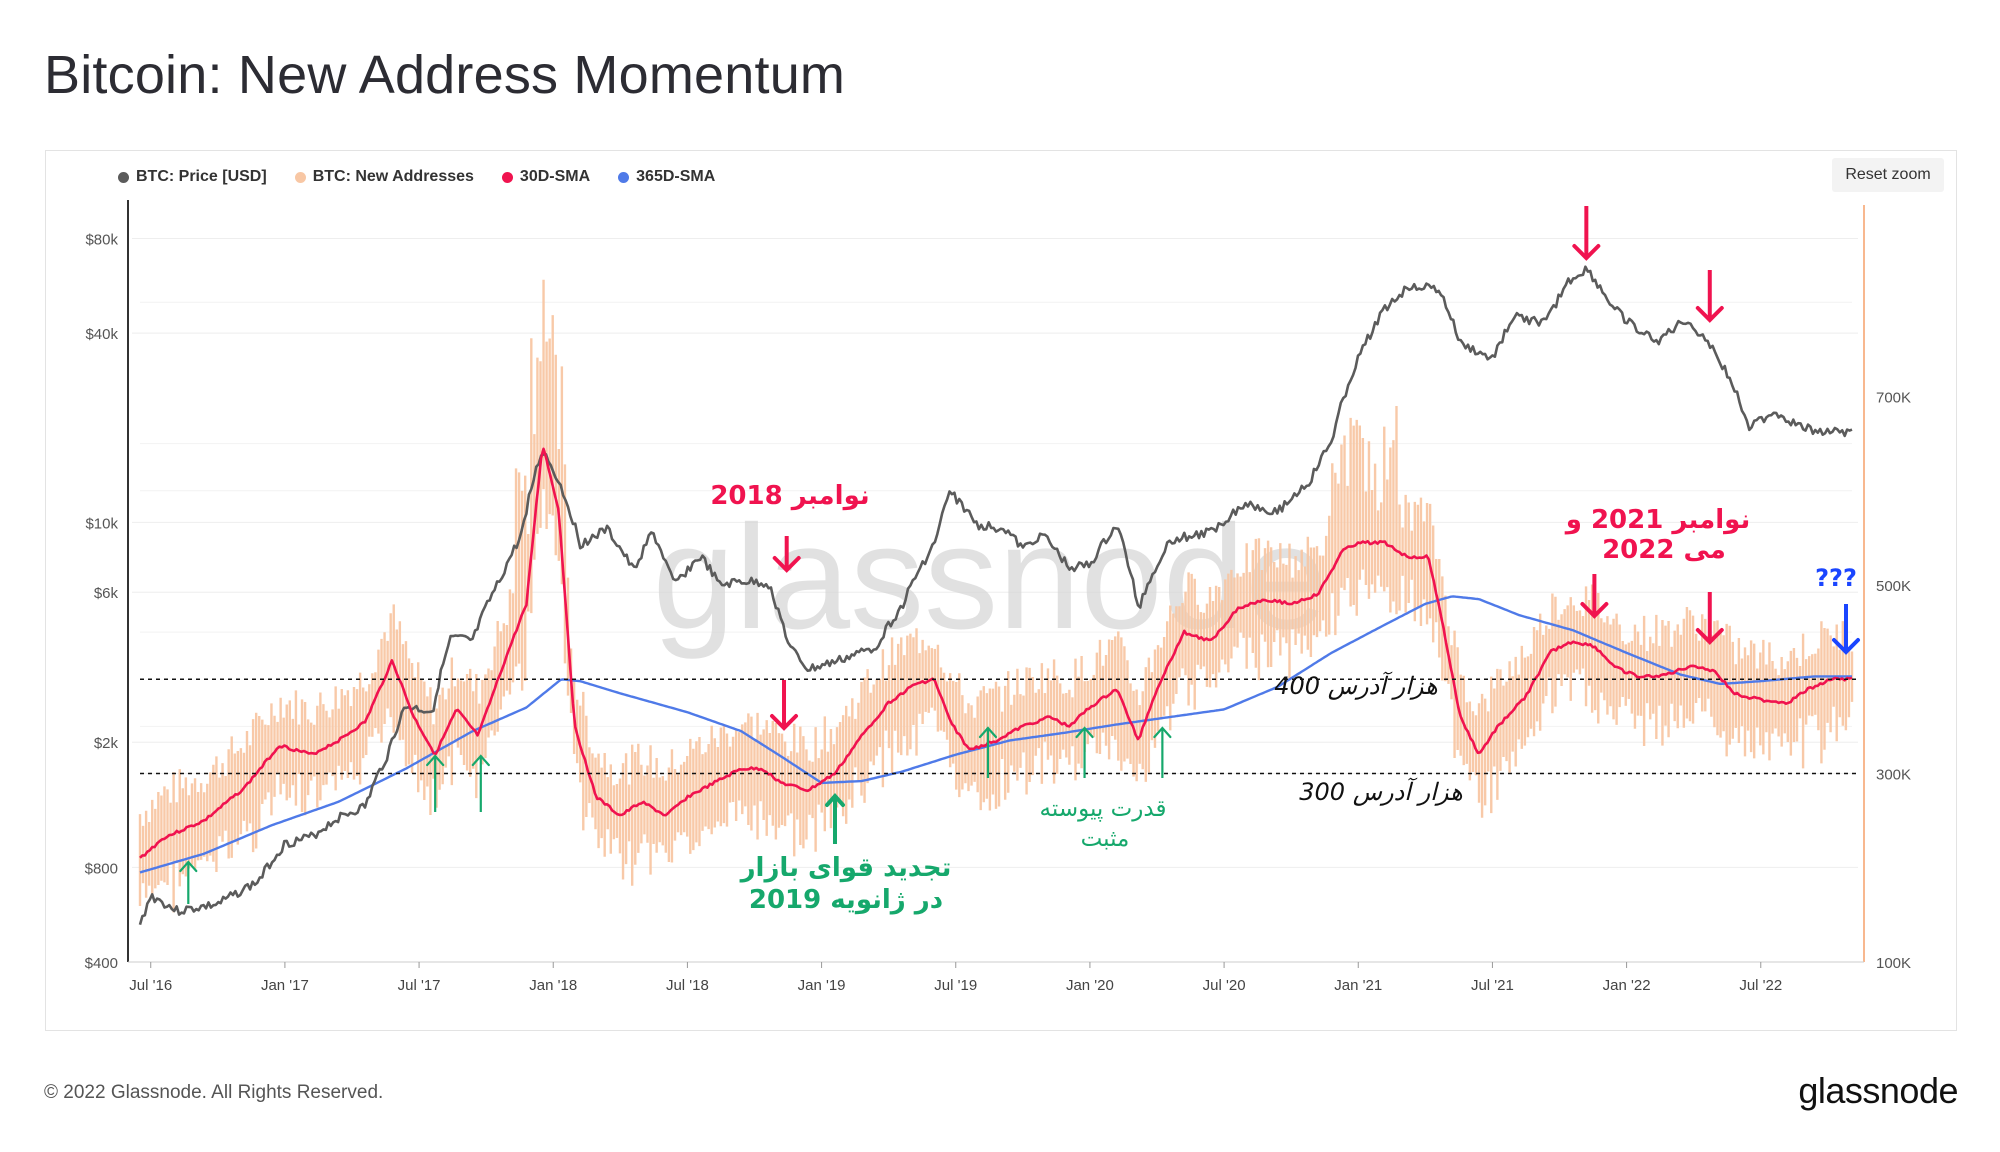 The height and width of the screenshot is (1152, 2000). I want to click on x-tick-label: Jan '20, so click(1090, 985).